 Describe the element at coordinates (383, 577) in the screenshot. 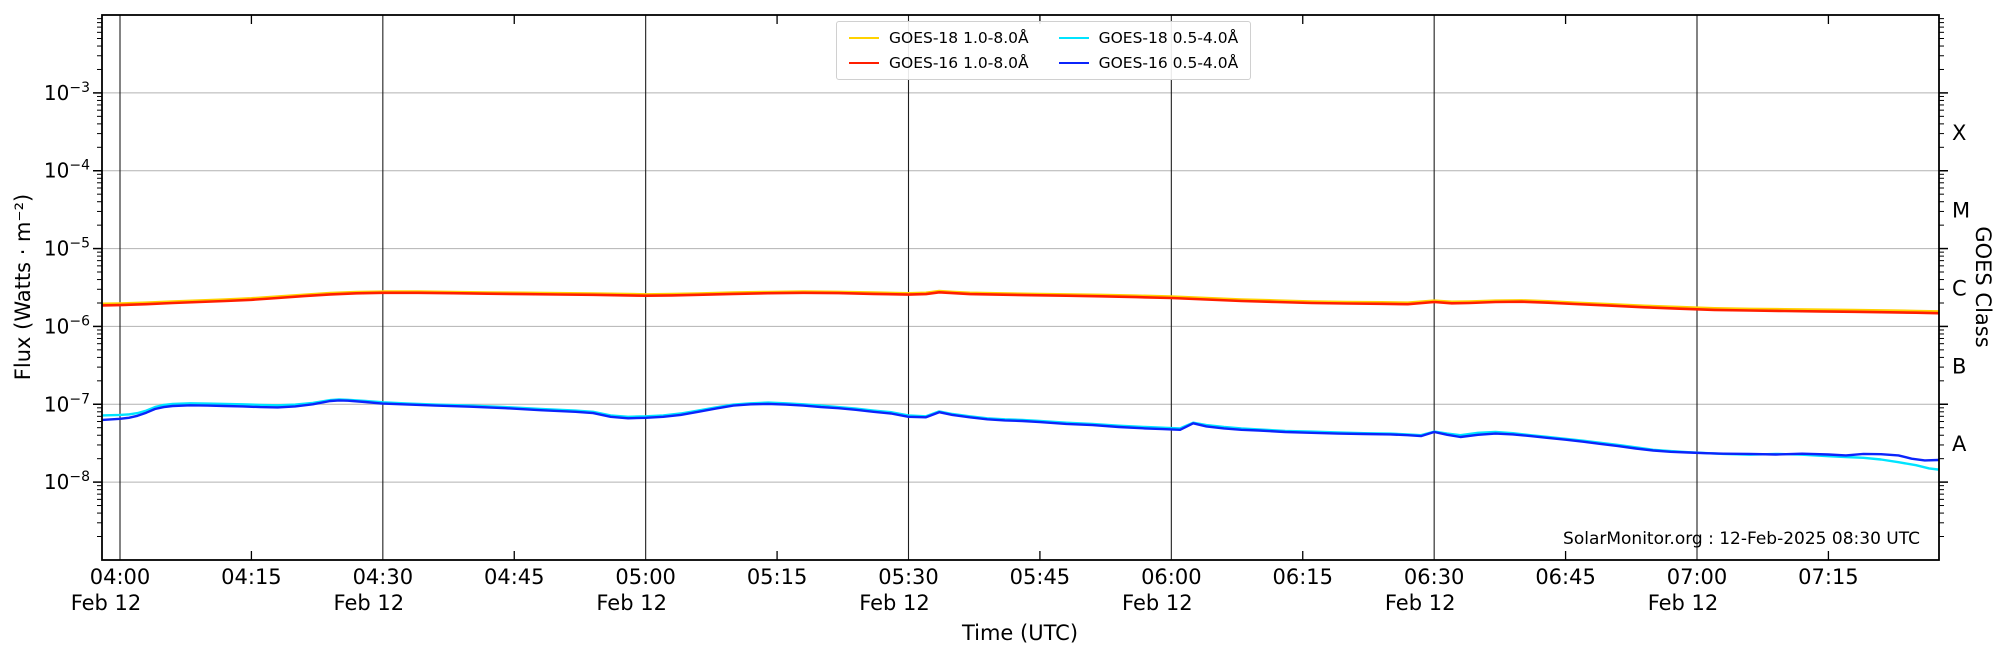

I see `x-tick-label: 04:30` at that location.